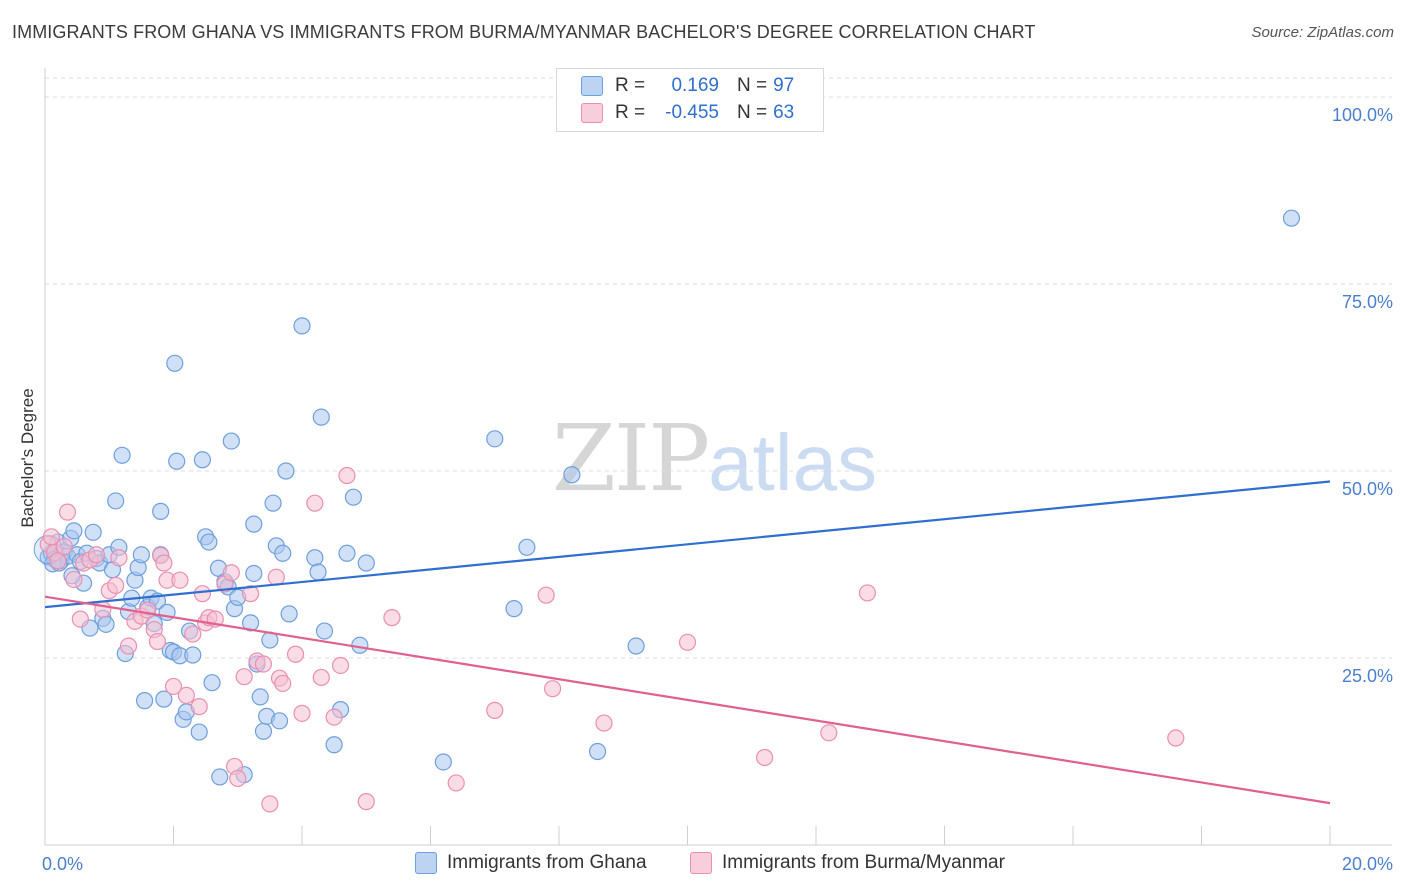 This screenshot has width=1406, height=892. What do you see at coordinates (1367, 489) in the screenshot?
I see `y-tick-label: 50.0%` at bounding box center [1367, 489].